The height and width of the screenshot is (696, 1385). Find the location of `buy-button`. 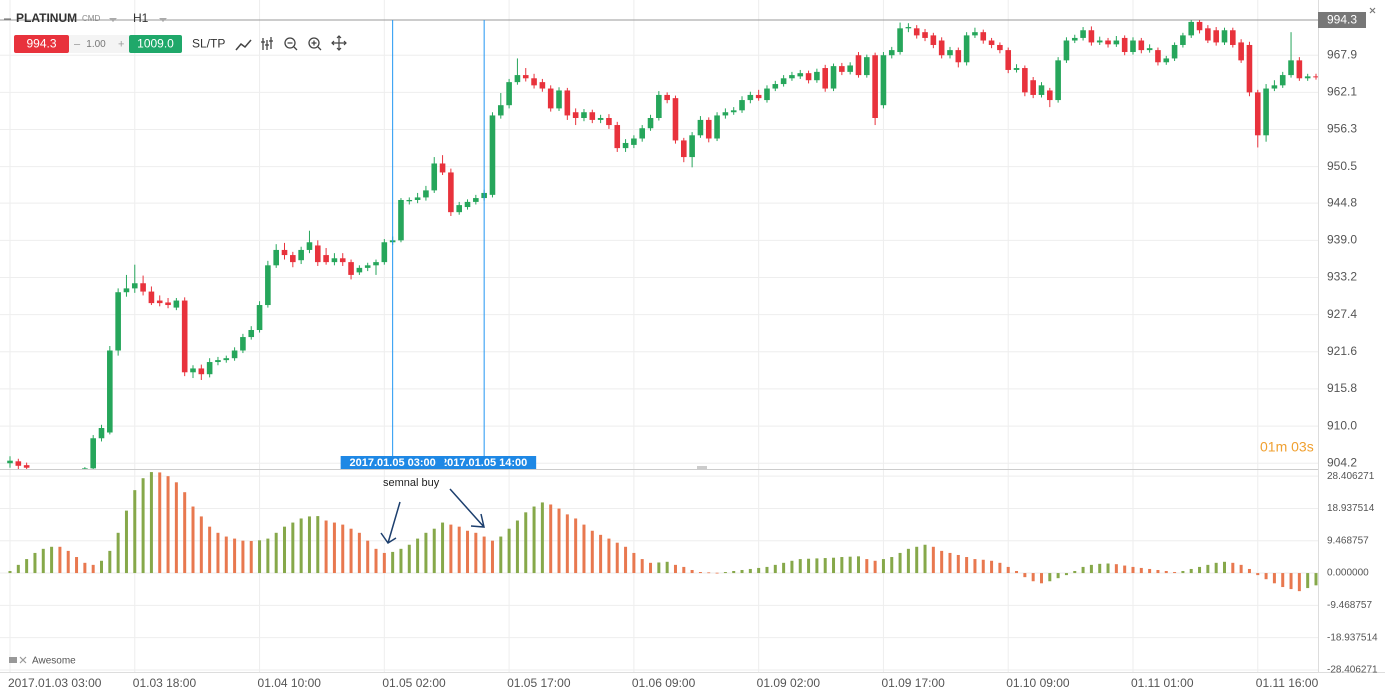

buy-button is located at coordinates (155, 44).